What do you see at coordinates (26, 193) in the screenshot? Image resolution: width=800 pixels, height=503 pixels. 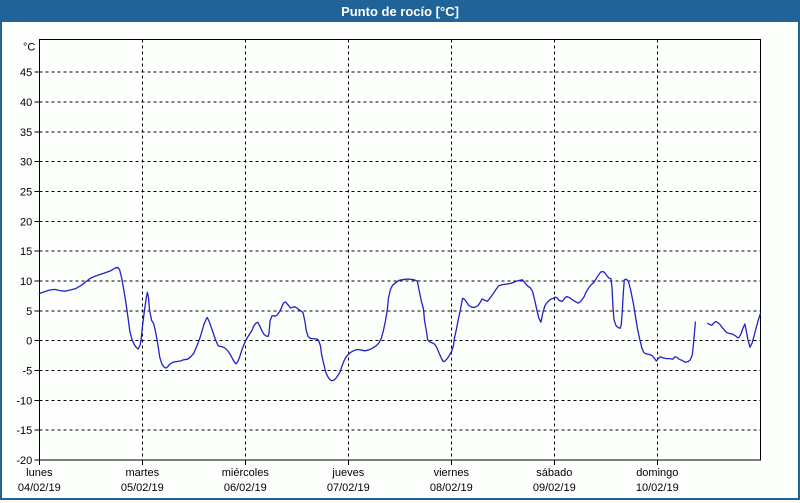 I see `y-axis-label: 25` at bounding box center [26, 193].